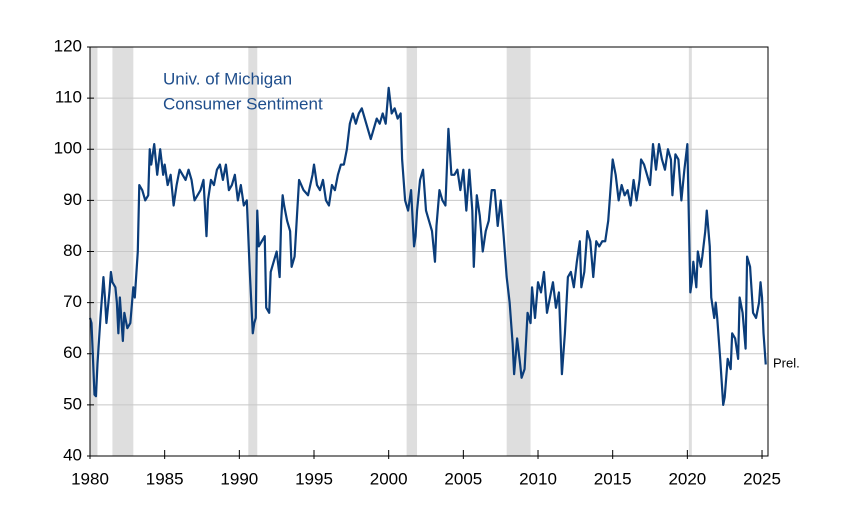 This screenshot has width=849, height=532. Describe the element at coordinates (68, 148) in the screenshot. I see `y-tick-label: 100` at that location.